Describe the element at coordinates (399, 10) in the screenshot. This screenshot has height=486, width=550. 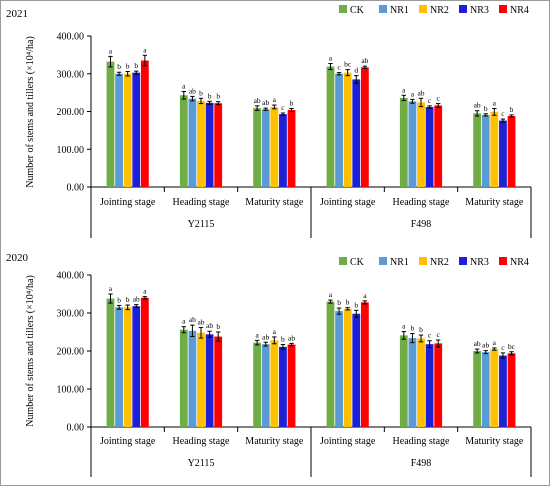
I see `legend-label: NR1` at that location.